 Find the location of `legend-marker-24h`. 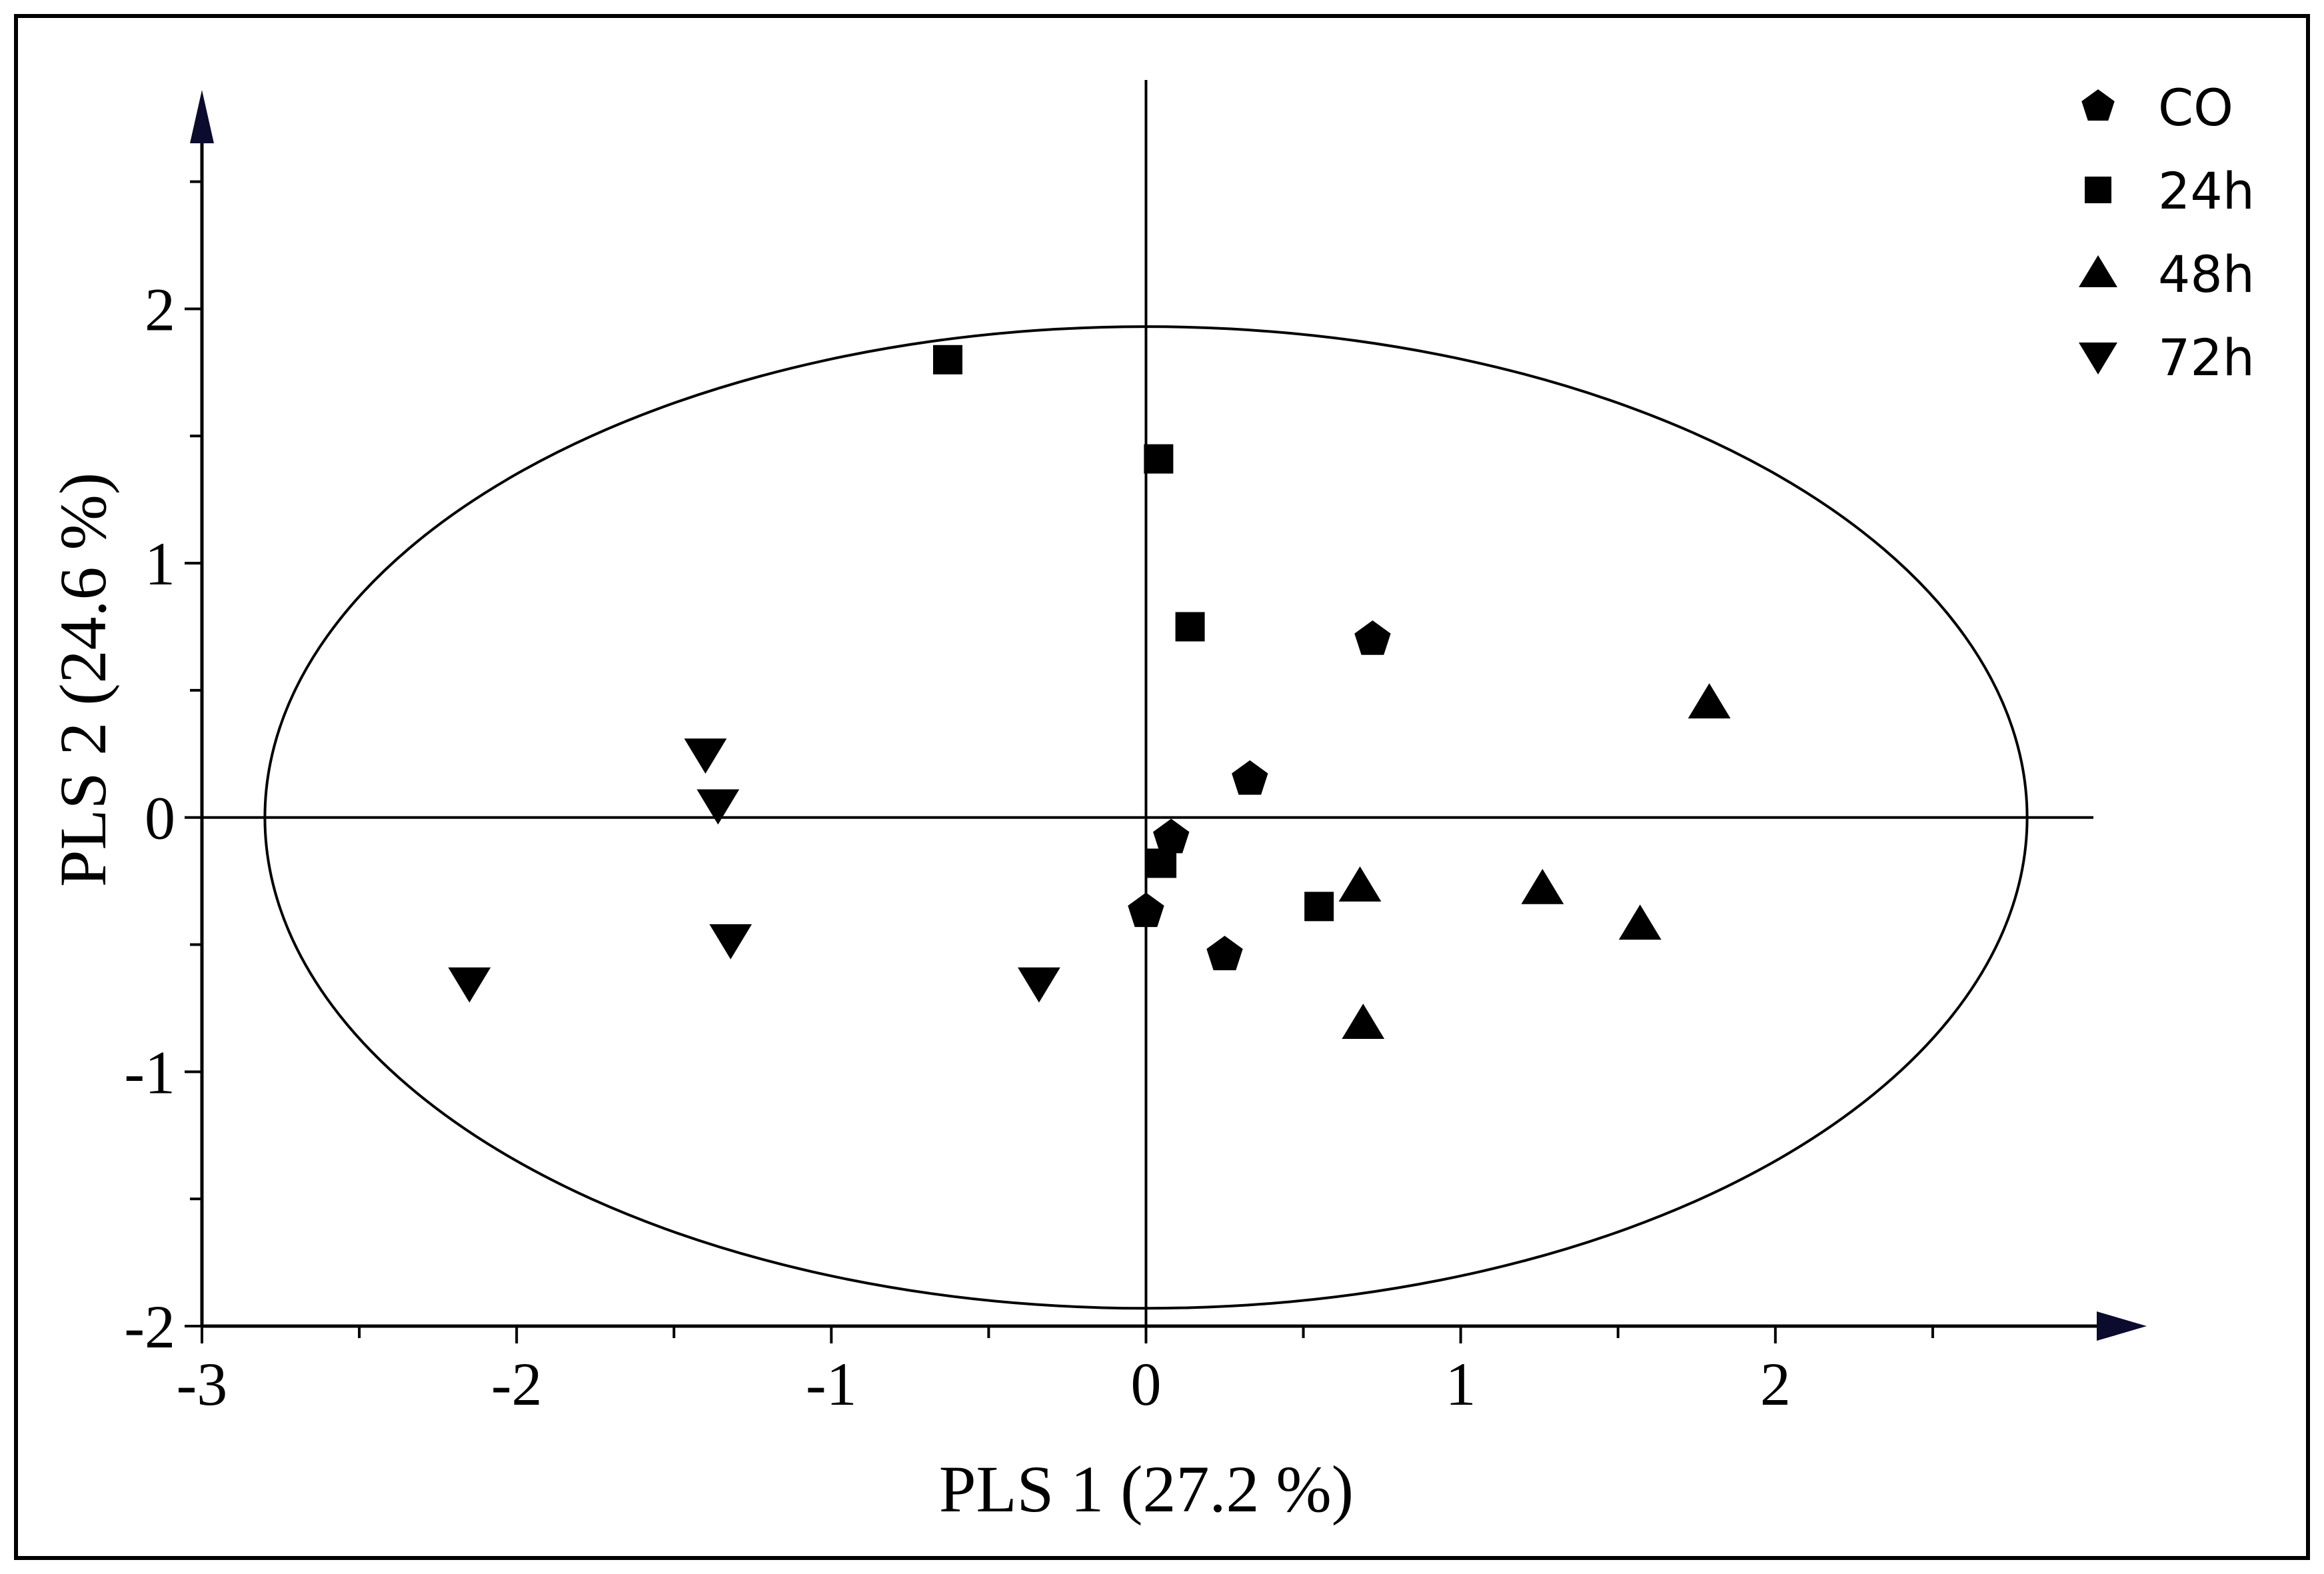

legend-marker-24h is located at coordinates (2098, 190).